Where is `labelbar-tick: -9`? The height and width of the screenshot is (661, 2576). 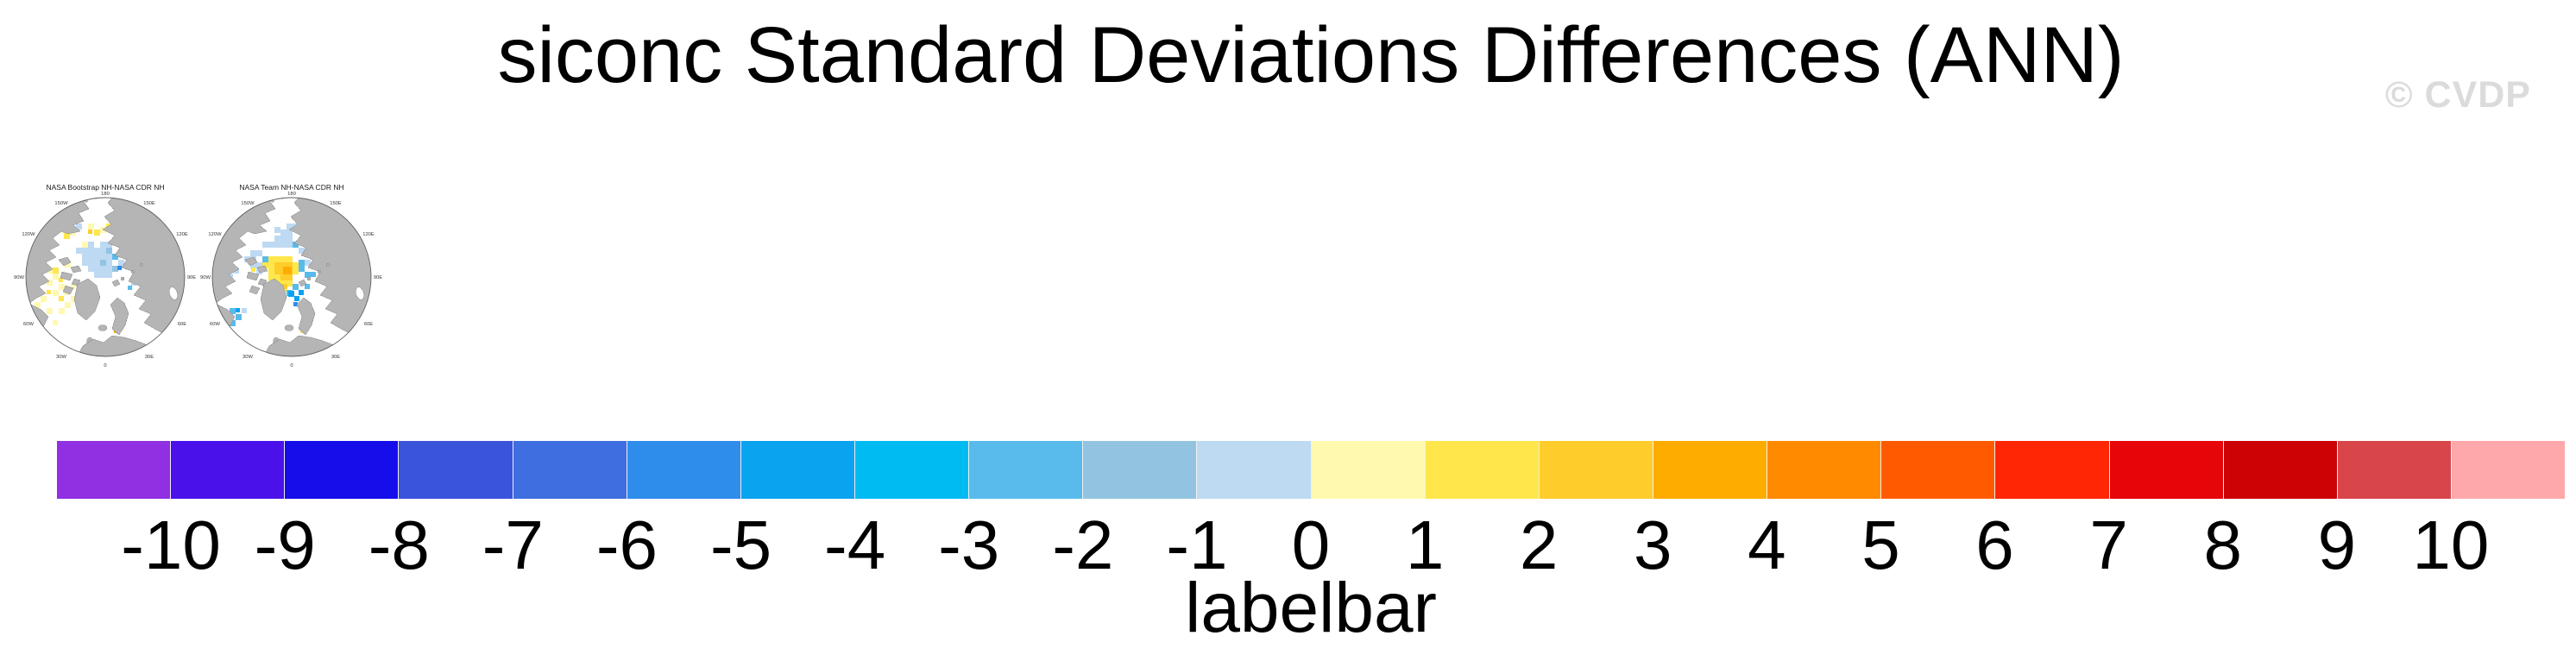 labelbar-tick: -9 is located at coordinates (285, 545).